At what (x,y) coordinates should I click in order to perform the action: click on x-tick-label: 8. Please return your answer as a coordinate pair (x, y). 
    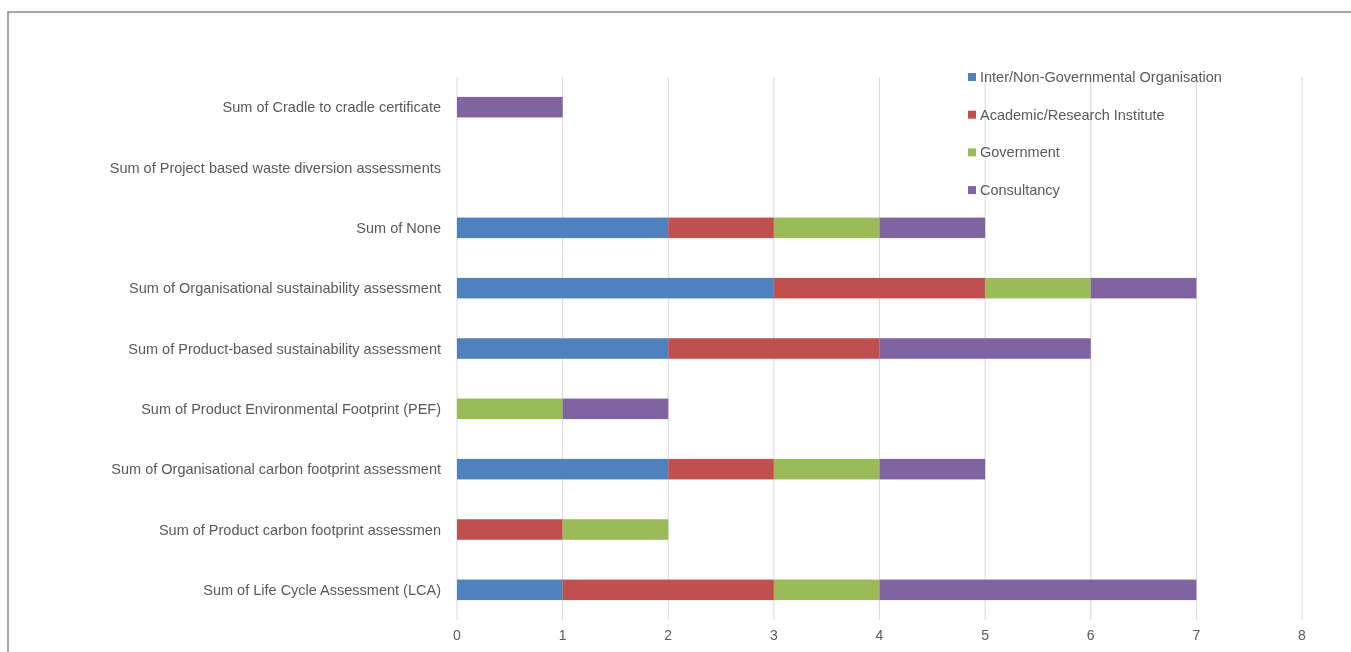
    Looking at the image, I should click on (1302, 635).